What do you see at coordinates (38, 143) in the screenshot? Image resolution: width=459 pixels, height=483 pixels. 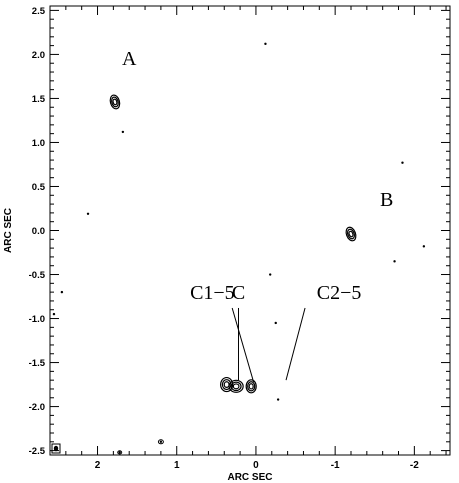 I see `y-tick-label: 1.0` at bounding box center [38, 143].